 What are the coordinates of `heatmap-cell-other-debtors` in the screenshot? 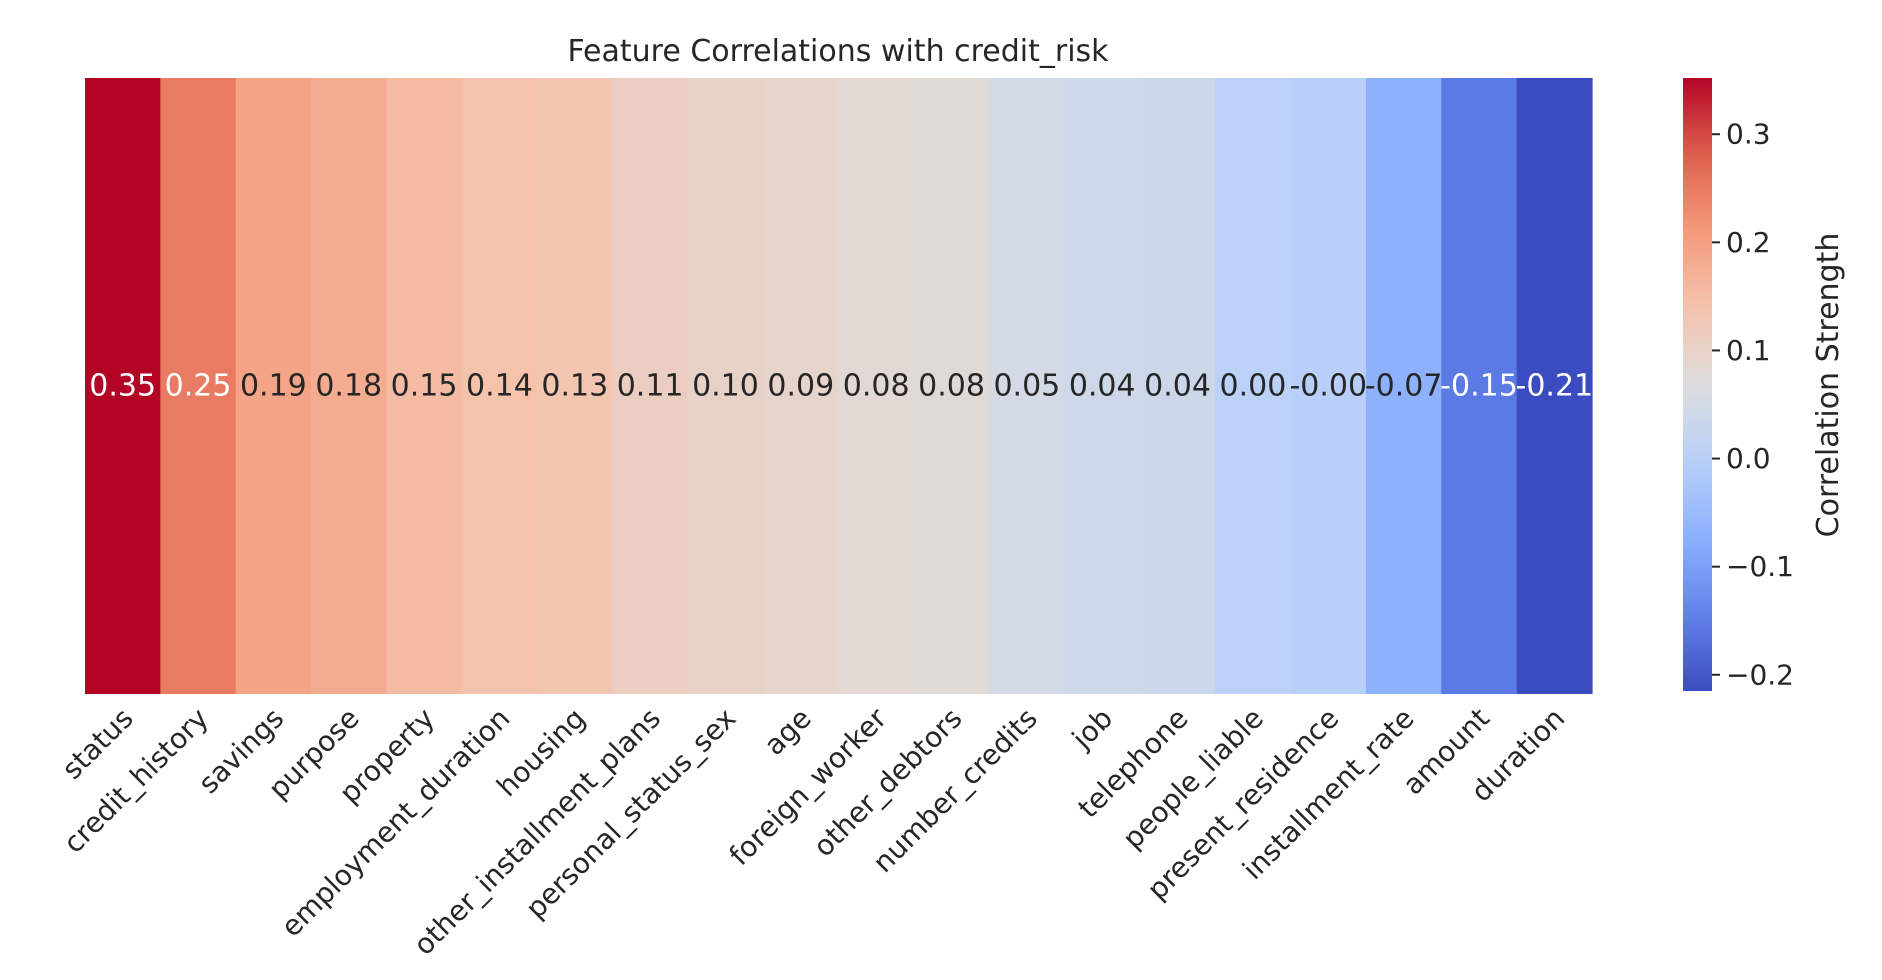 It's located at (951, 386).